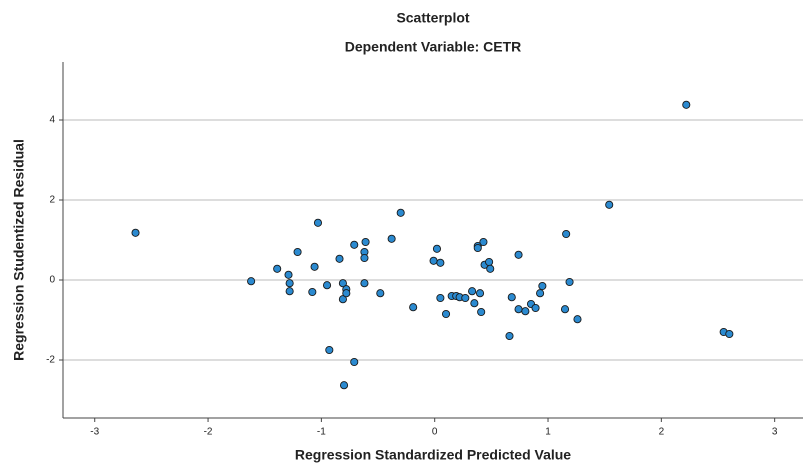  Describe the element at coordinates (433, 455) in the screenshot. I see `x-axis-label: Regression Standardized Predicted Value` at that location.